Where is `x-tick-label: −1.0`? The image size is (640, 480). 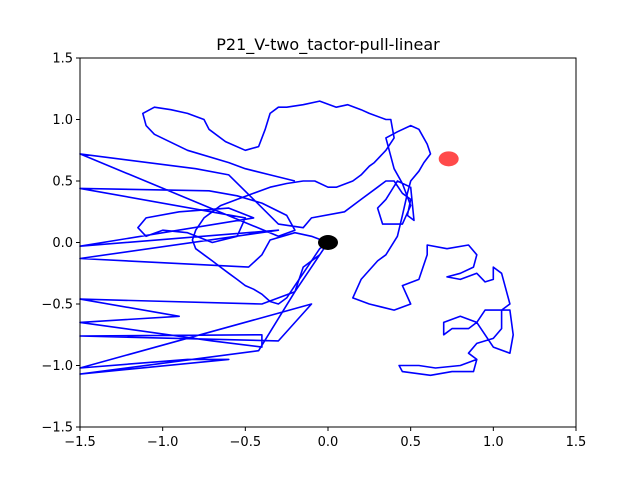 x-tick-label: −1.0 is located at coordinates (163, 442).